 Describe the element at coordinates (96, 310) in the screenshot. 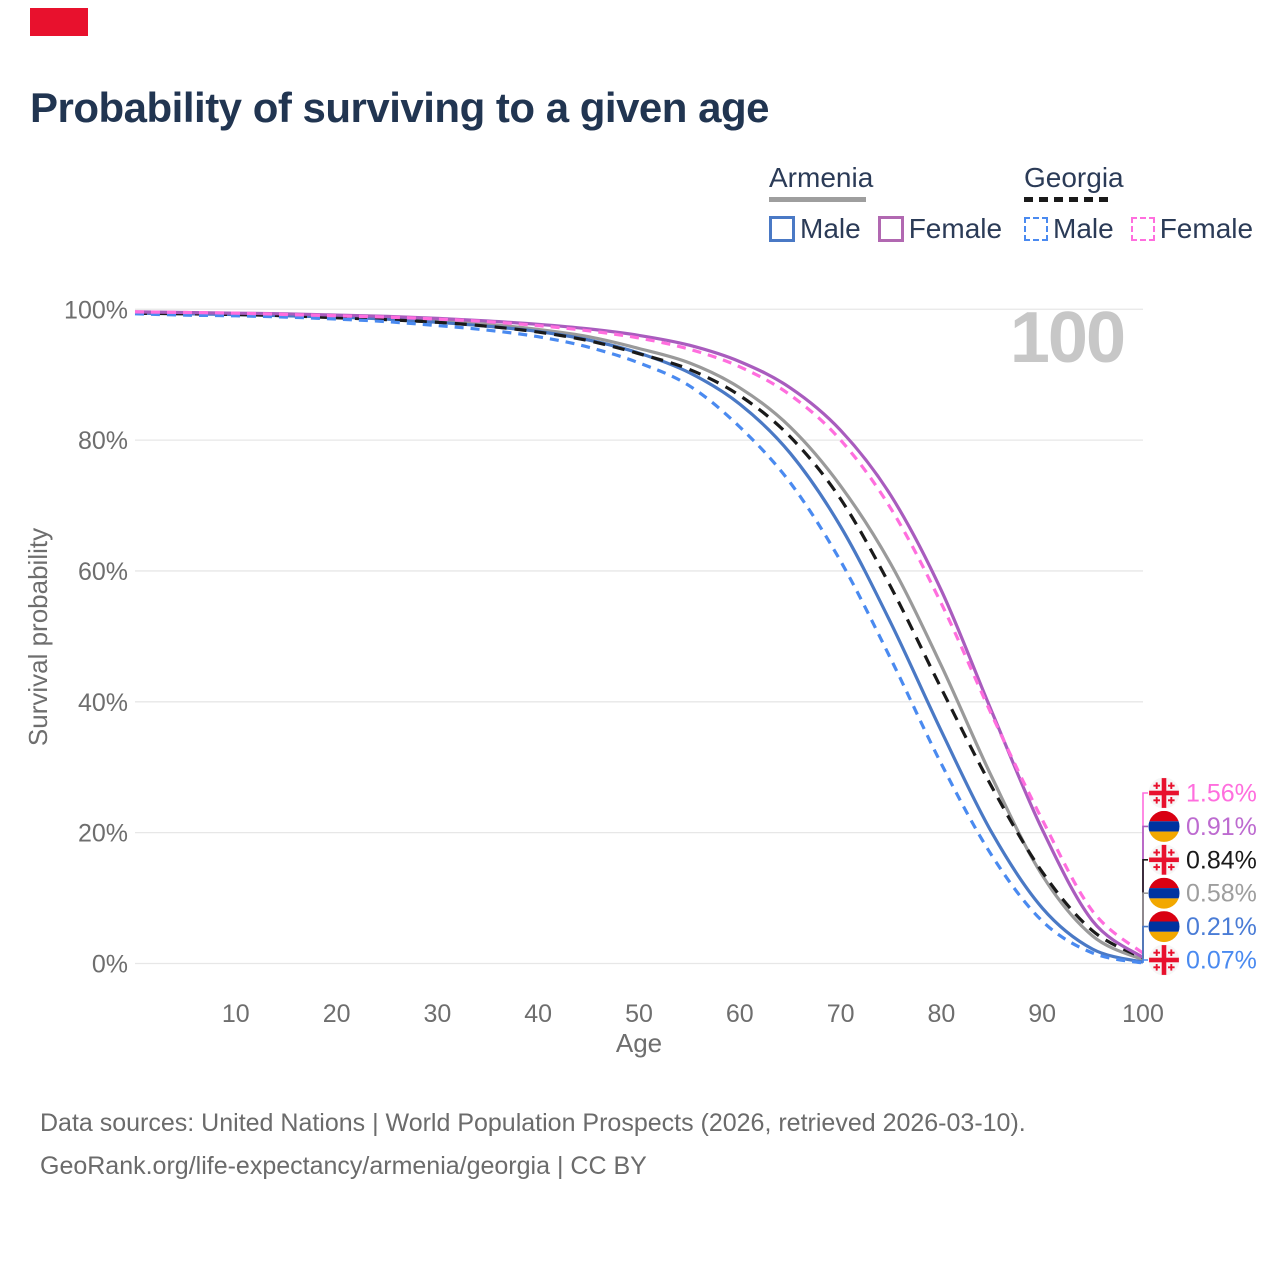

I see `y-tick-label: 100%` at that location.